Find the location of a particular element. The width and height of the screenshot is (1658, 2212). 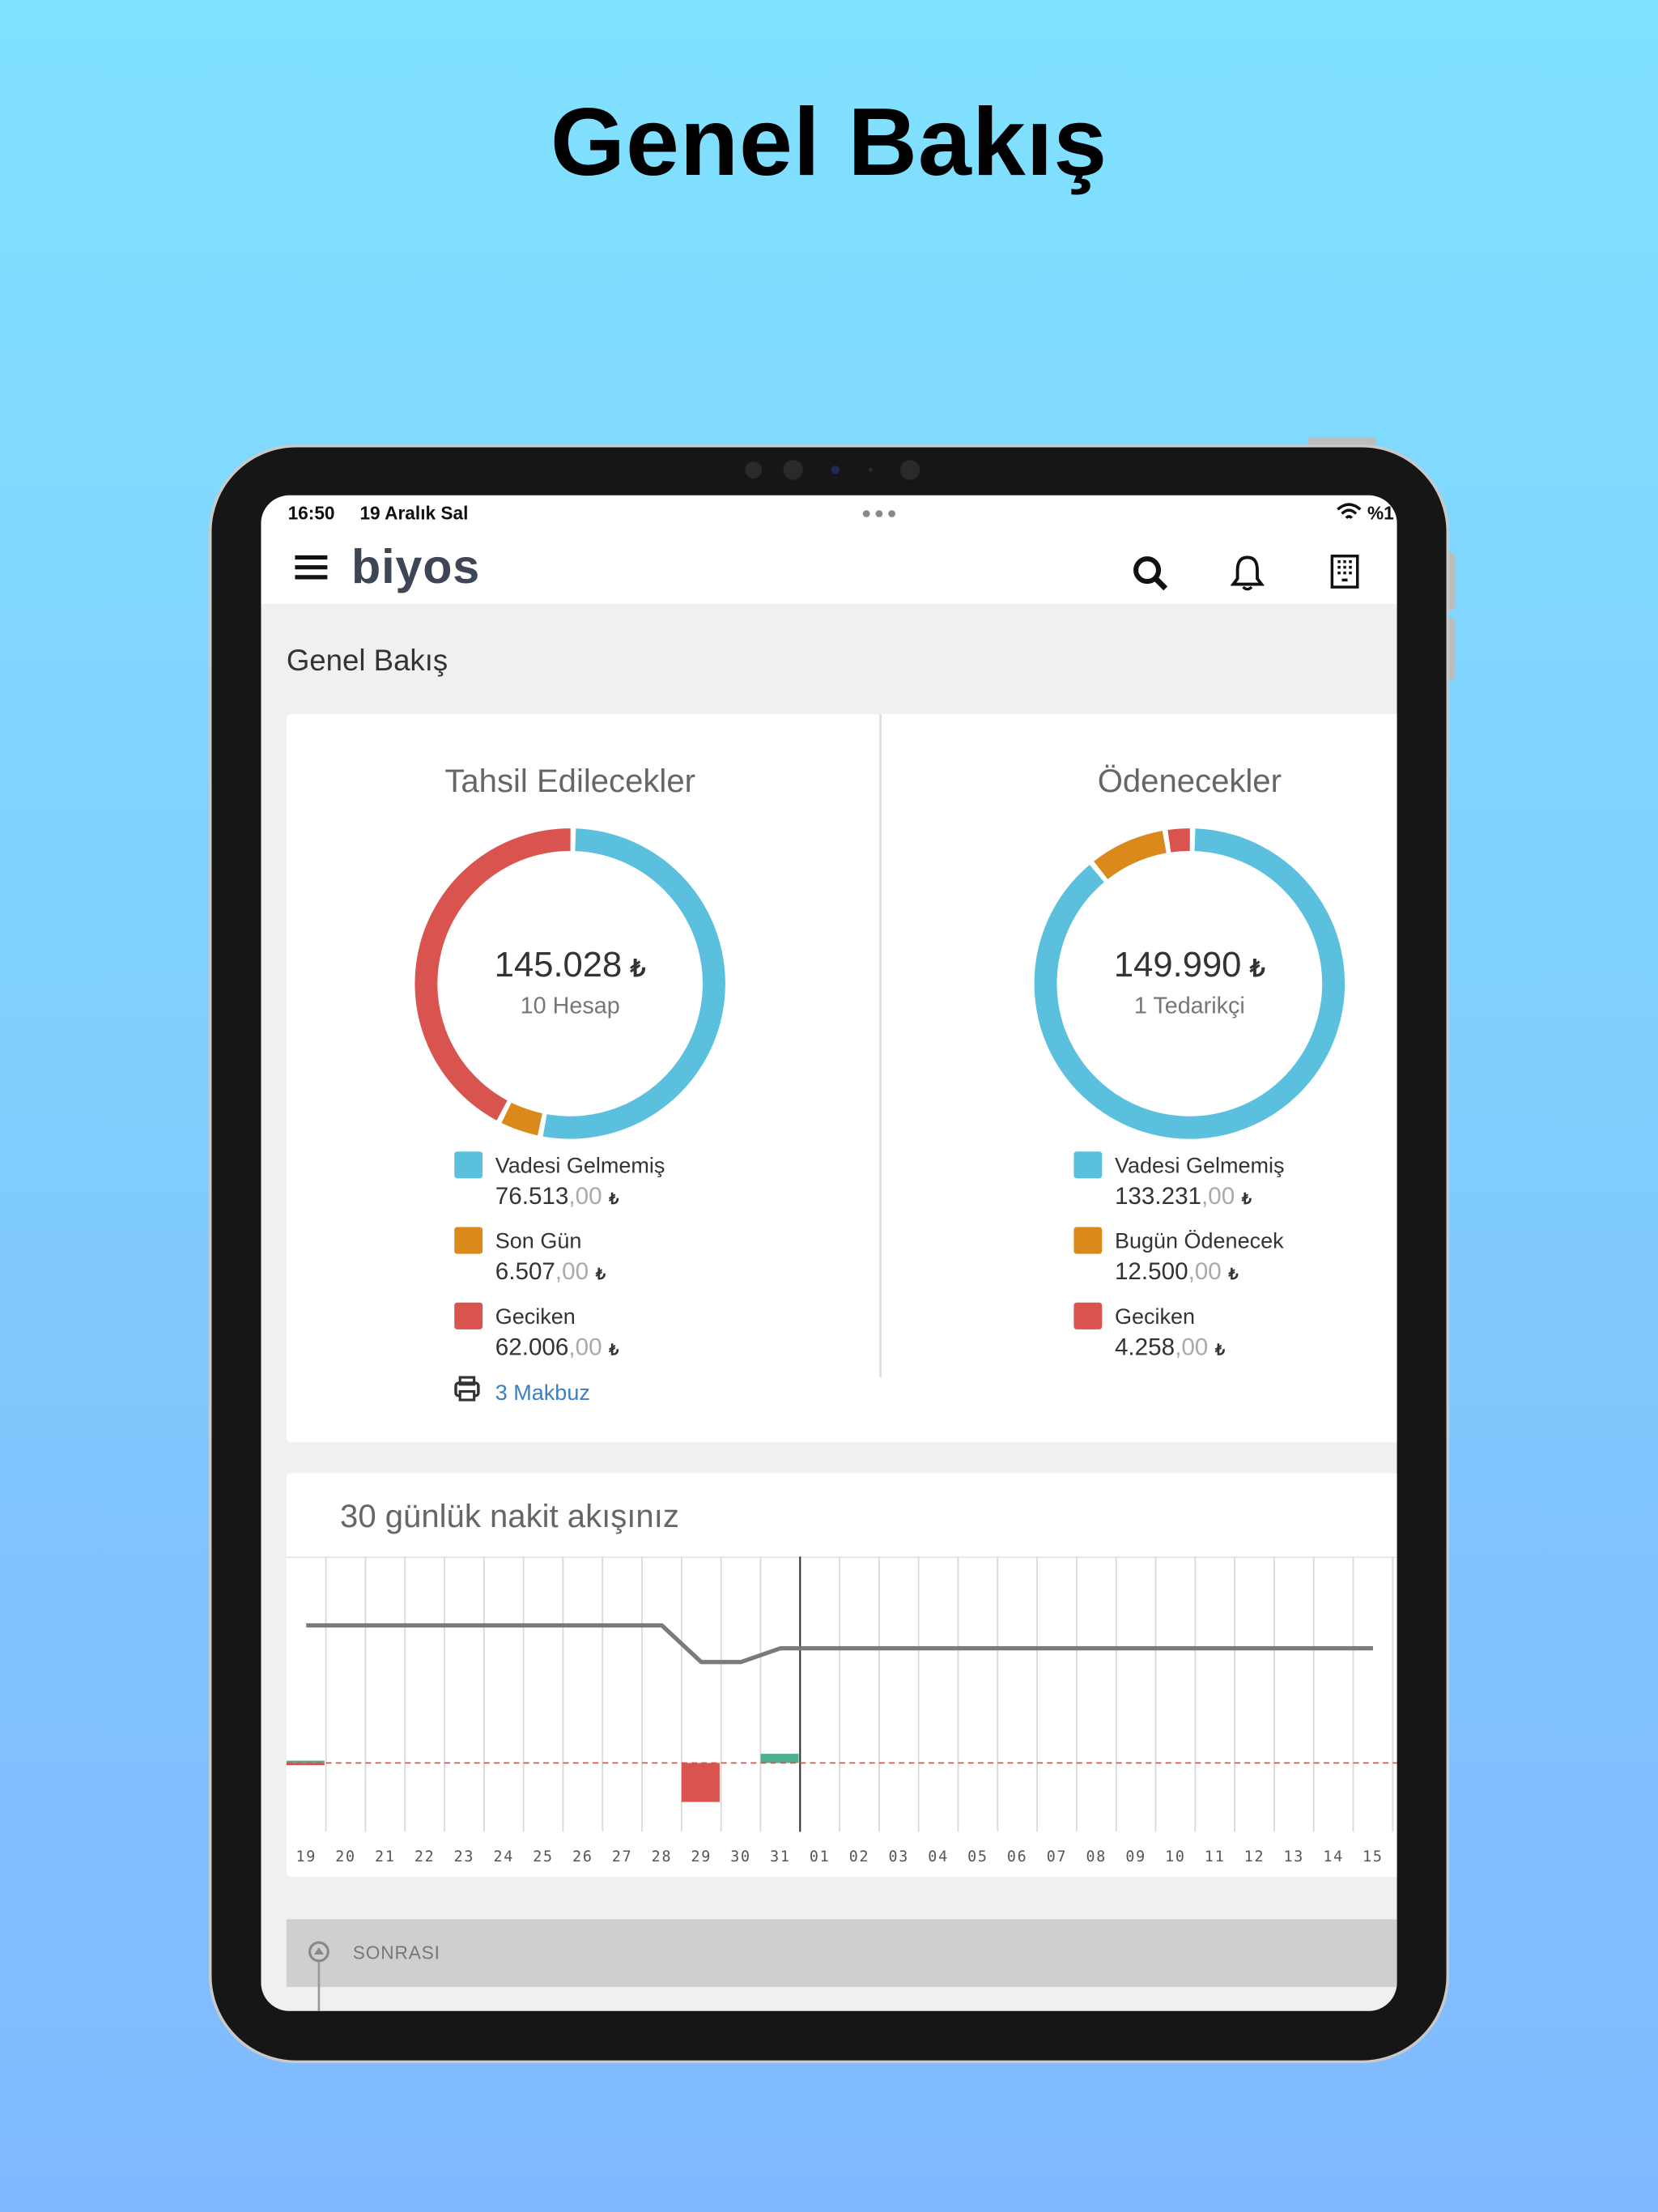

legend-label: Bugün Ödenecek is located at coordinates (1199, 1241).